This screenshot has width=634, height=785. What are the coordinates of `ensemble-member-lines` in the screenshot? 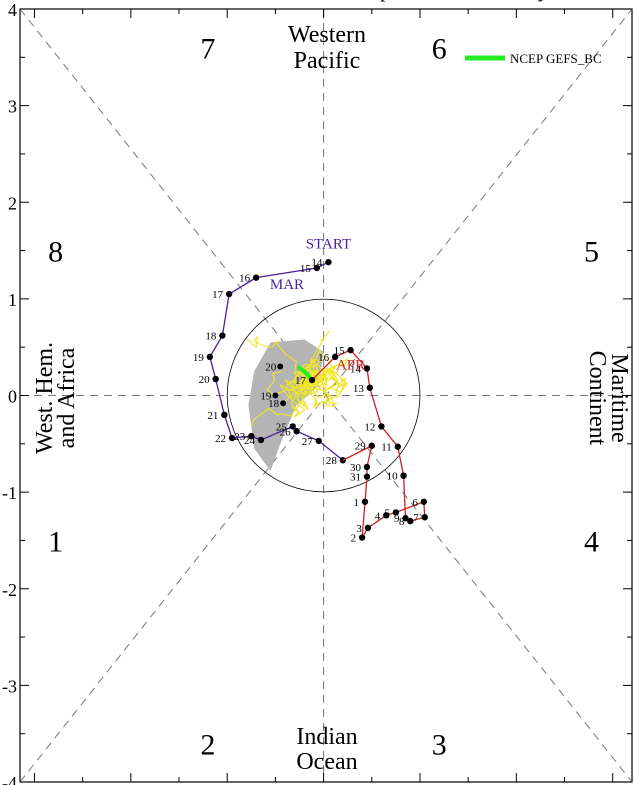 It's located at (297, 378).